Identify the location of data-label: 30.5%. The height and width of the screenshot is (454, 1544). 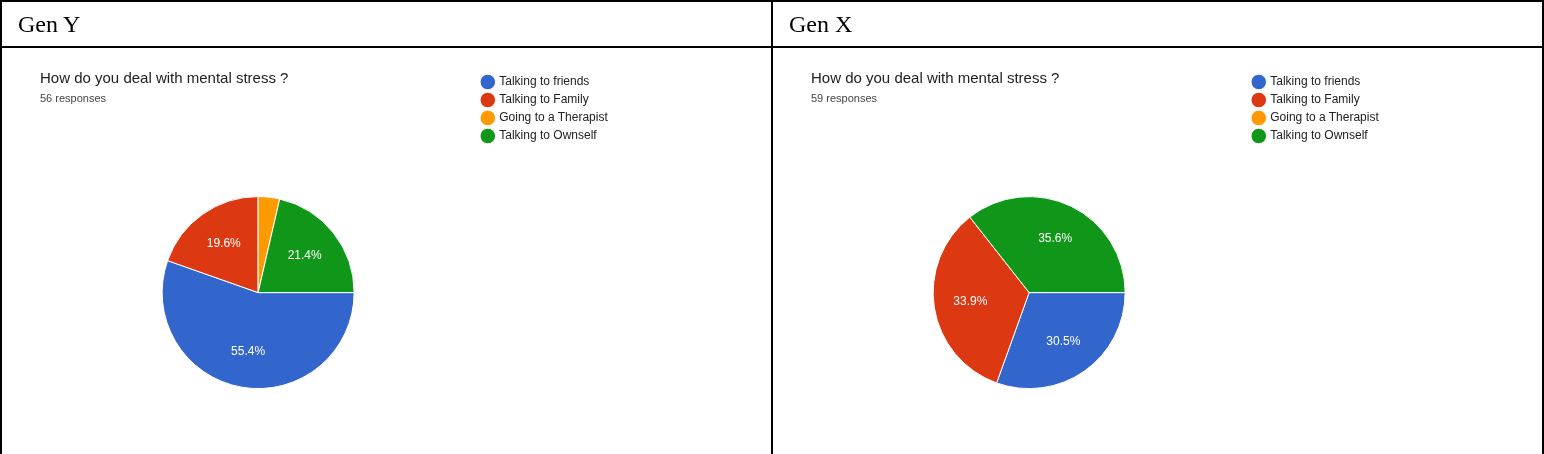
(1063, 340).